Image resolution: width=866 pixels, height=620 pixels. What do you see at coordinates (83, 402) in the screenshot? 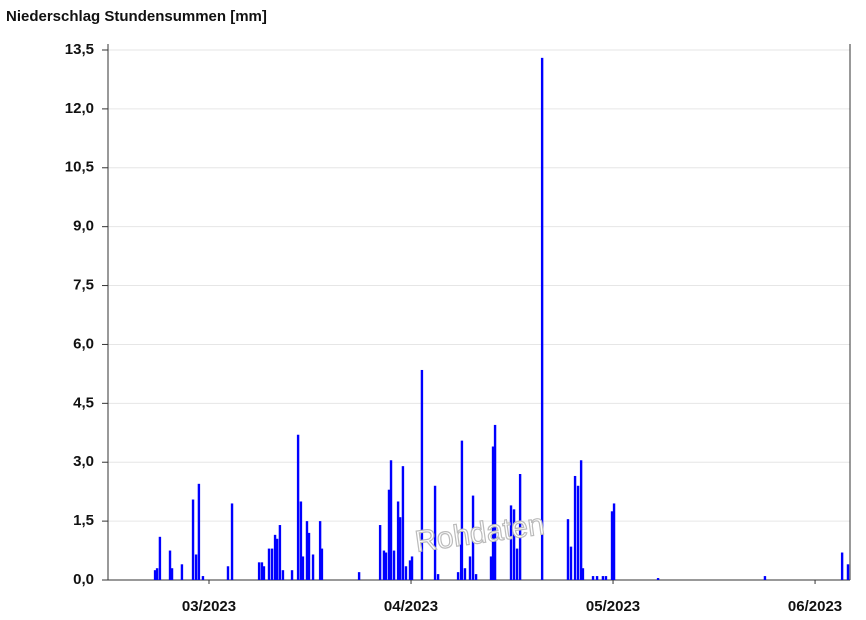
I see `y-tick-label: 4,5` at bounding box center [83, 402].